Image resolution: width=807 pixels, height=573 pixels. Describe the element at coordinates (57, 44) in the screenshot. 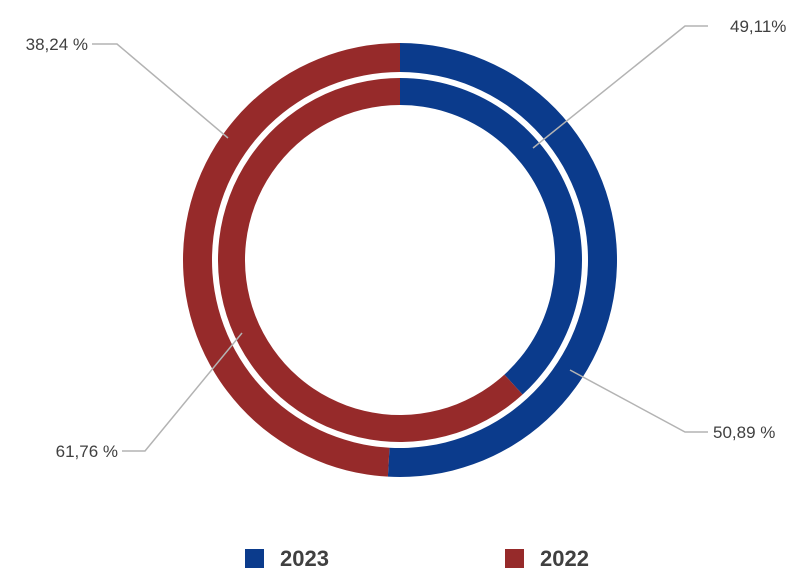

I see `data-label-inner-2023: 38,24 %` at that location.